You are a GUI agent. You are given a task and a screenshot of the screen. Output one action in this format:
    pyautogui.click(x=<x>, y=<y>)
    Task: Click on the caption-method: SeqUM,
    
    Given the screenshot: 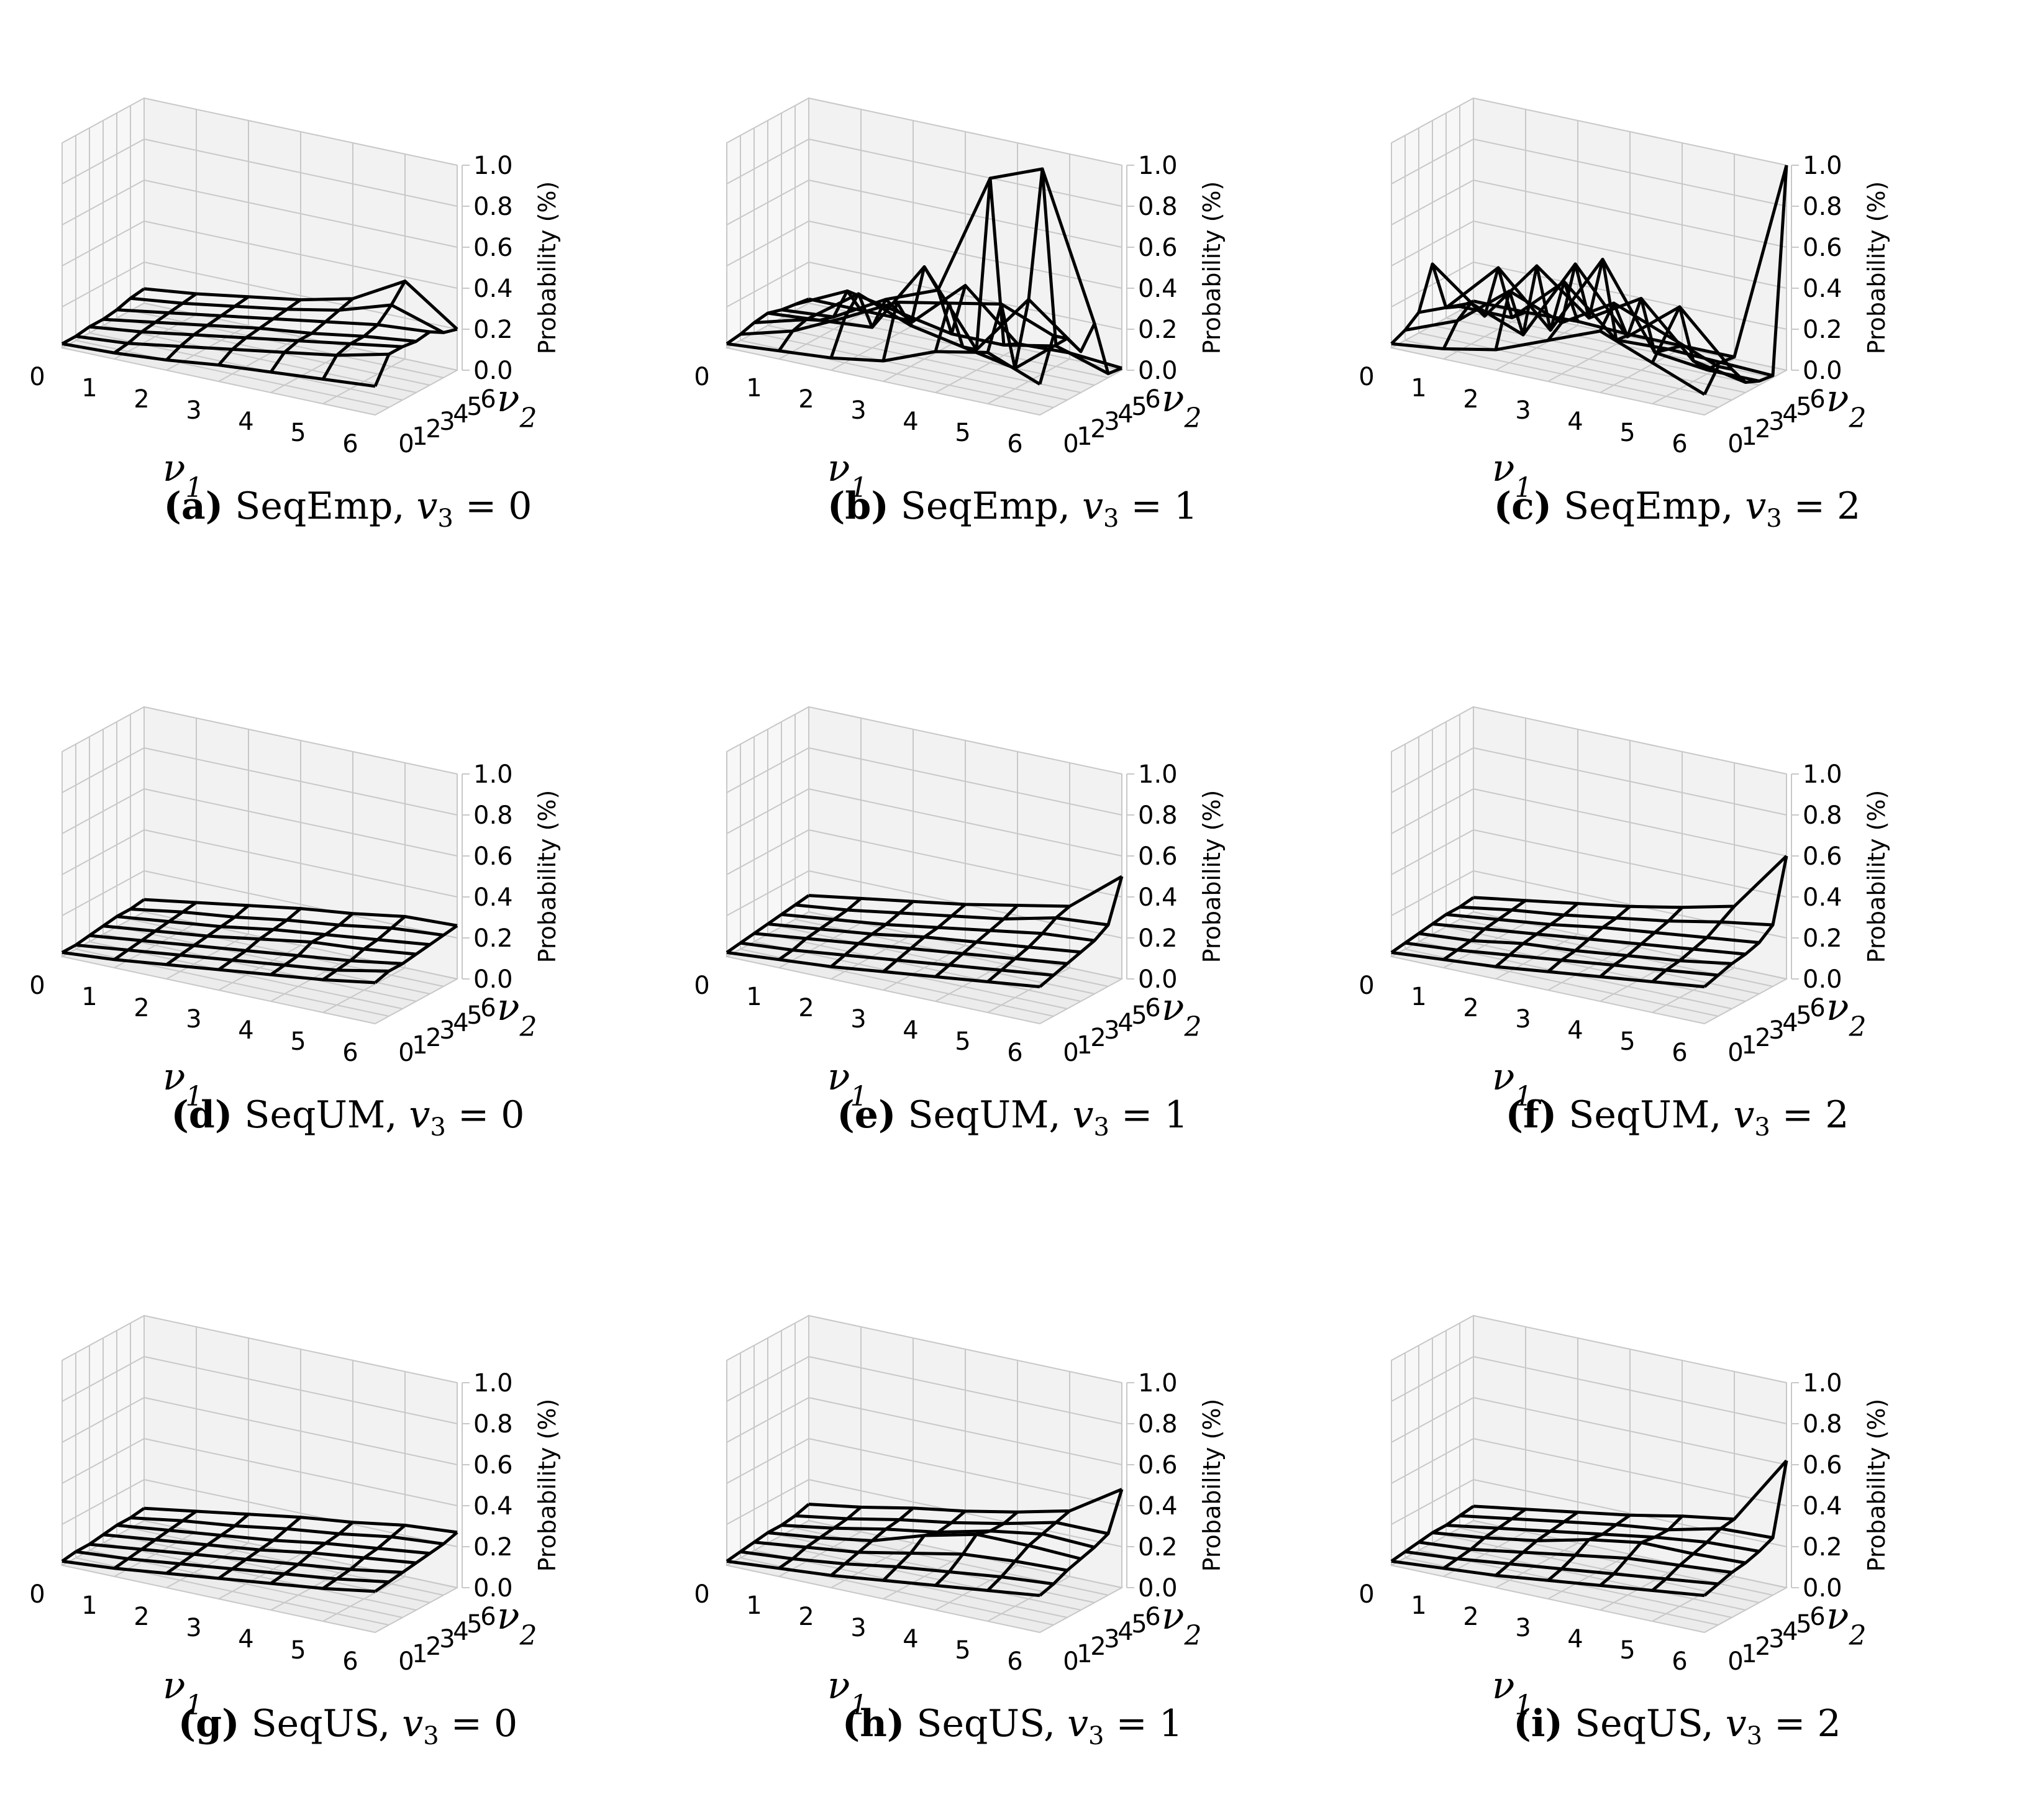 What is the action you would take?
    pyautogui.click(x=984, y=1115)
    